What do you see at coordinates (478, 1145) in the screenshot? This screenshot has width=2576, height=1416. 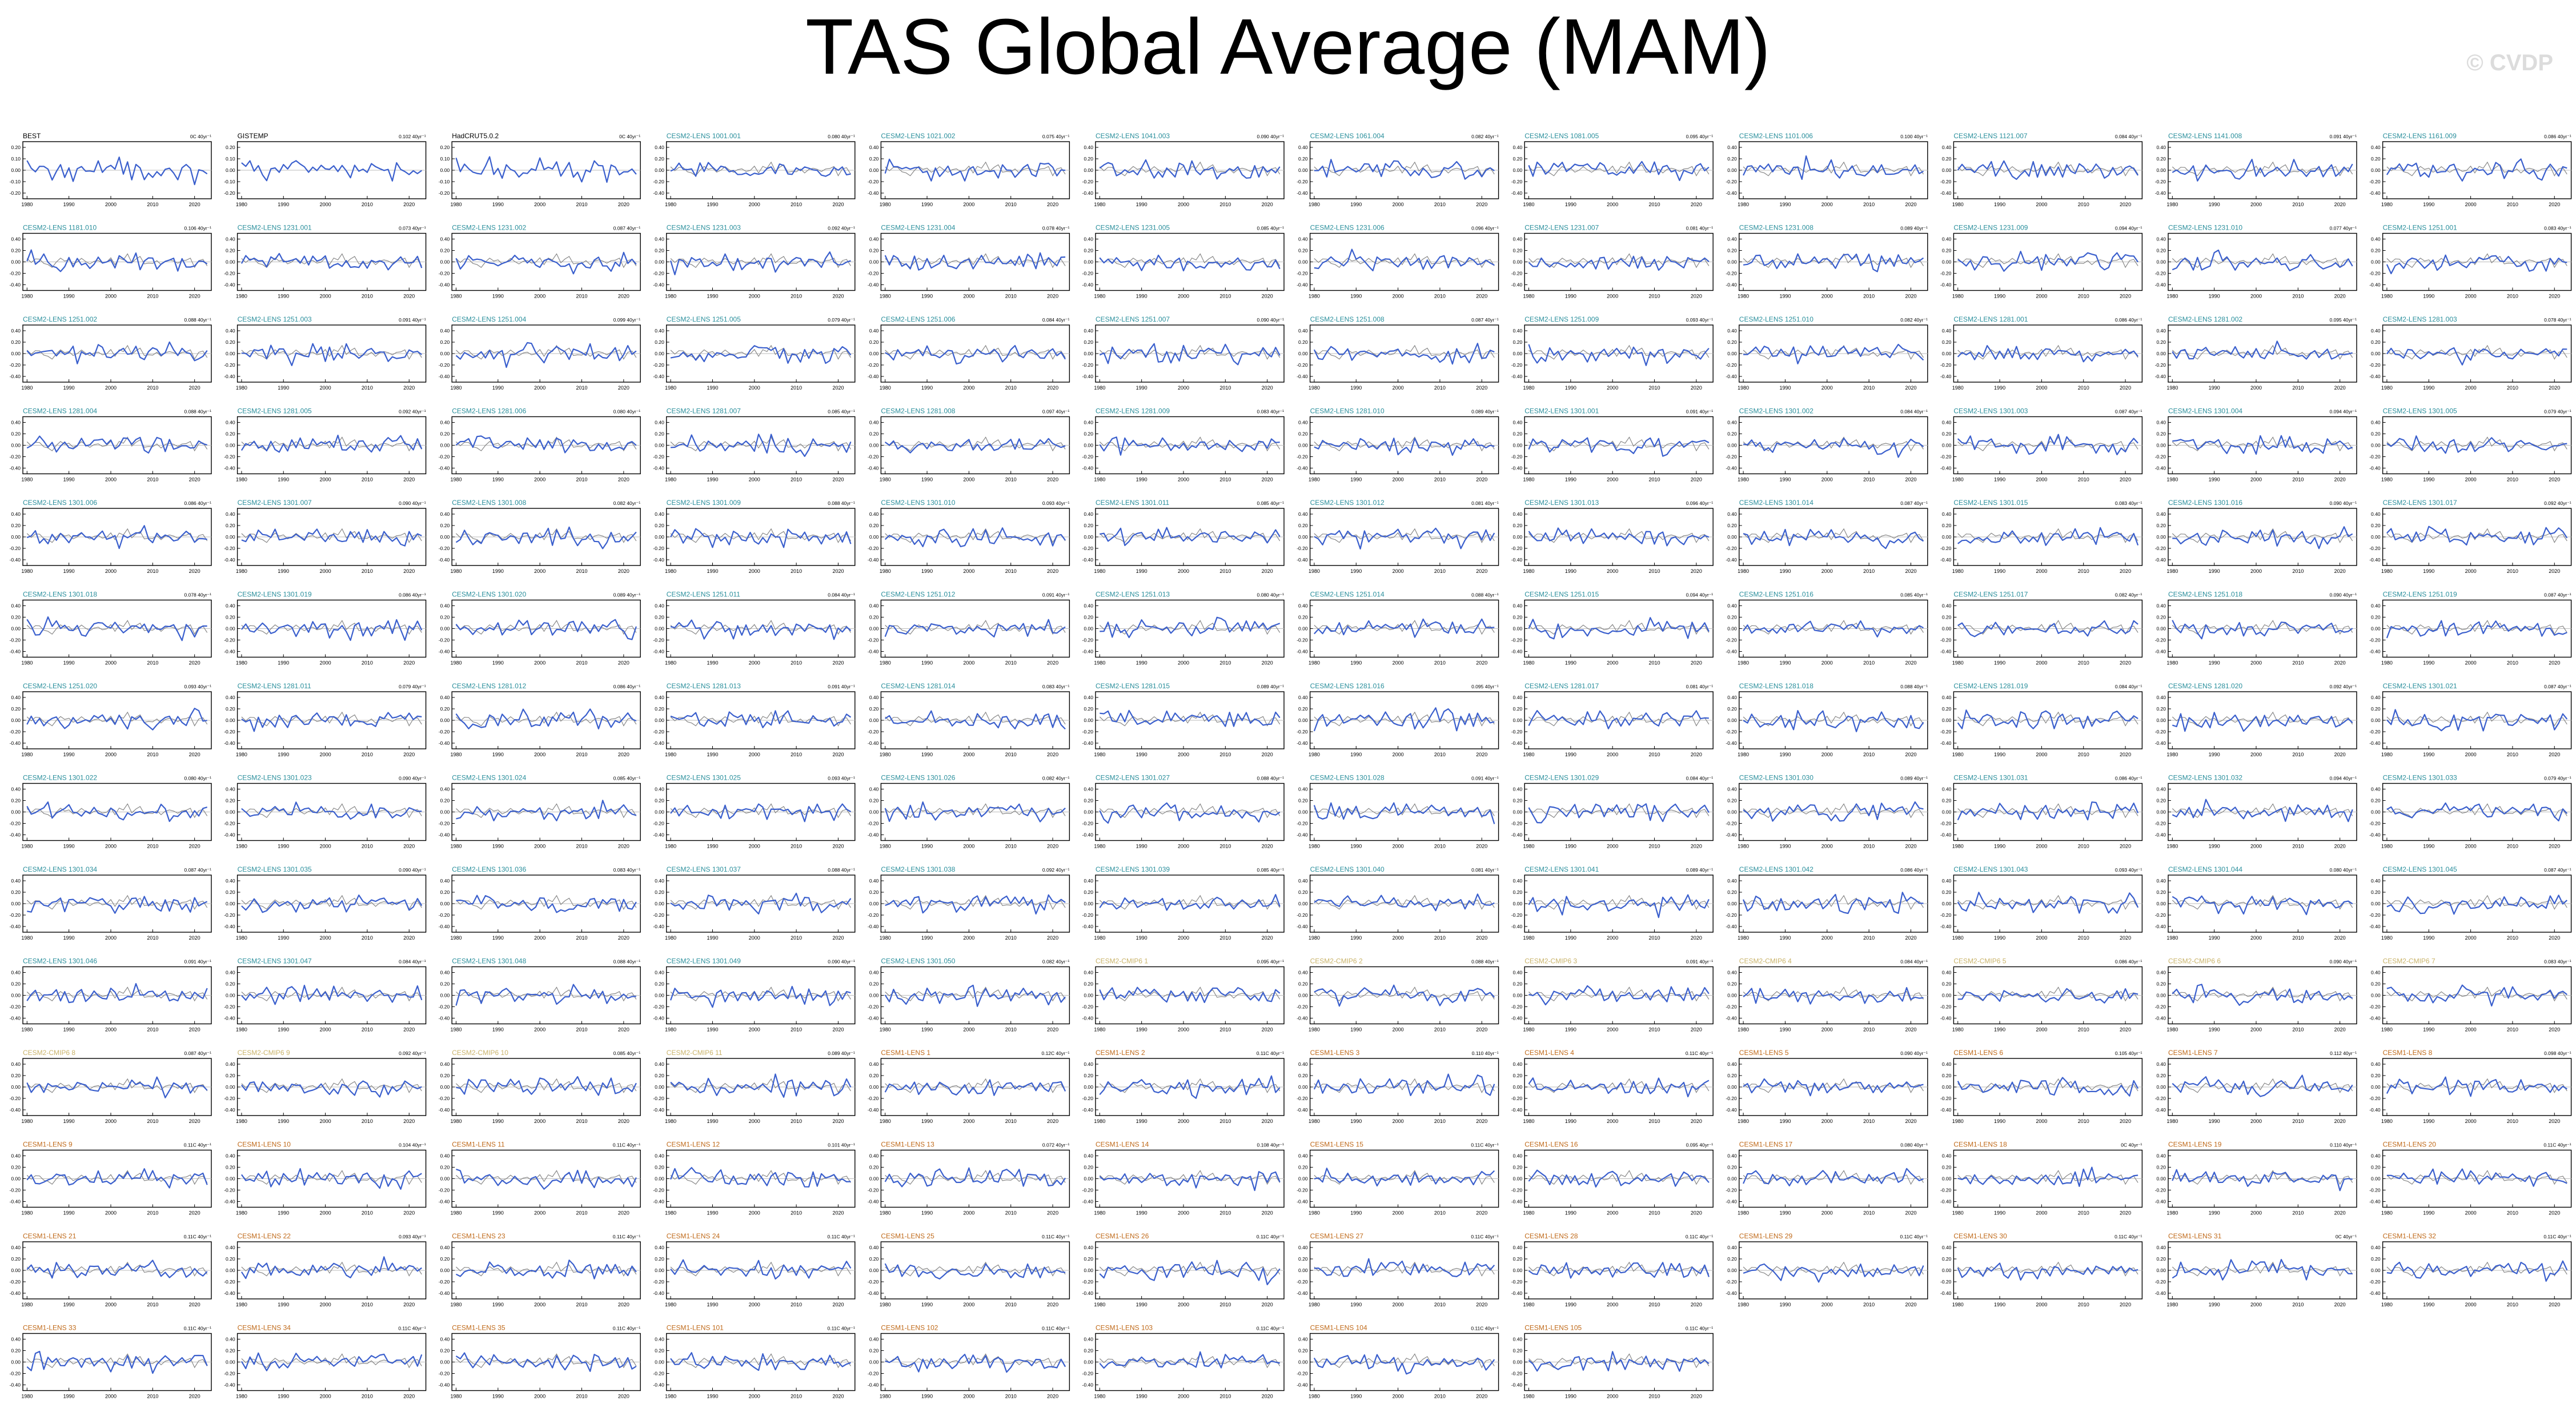 I see `panel-label: CESM1-LENS 11` at bounding box center [478, 1145].